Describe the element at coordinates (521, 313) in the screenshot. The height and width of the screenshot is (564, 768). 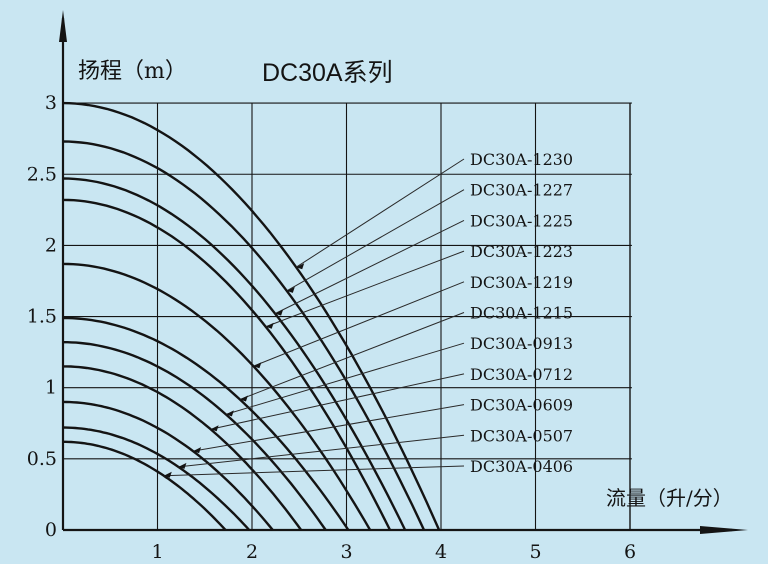
I see `series-label: DC30A-1215` at that location.